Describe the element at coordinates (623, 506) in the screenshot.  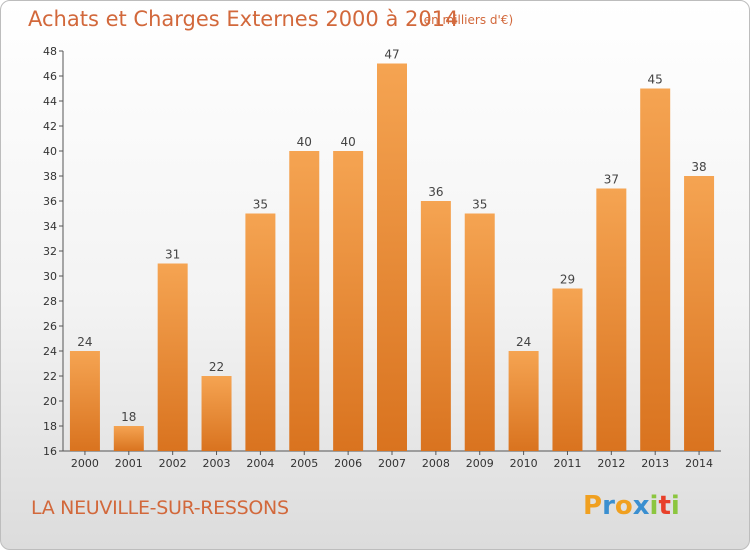
I see `logo-letter: o` at that location.